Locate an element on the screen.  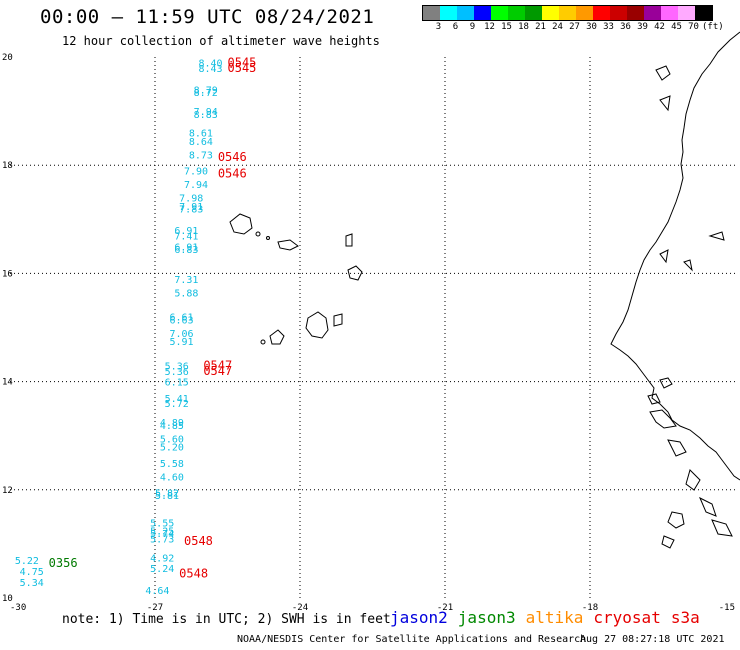
colorbar-label: 18 is located at coordinates (523, 27).